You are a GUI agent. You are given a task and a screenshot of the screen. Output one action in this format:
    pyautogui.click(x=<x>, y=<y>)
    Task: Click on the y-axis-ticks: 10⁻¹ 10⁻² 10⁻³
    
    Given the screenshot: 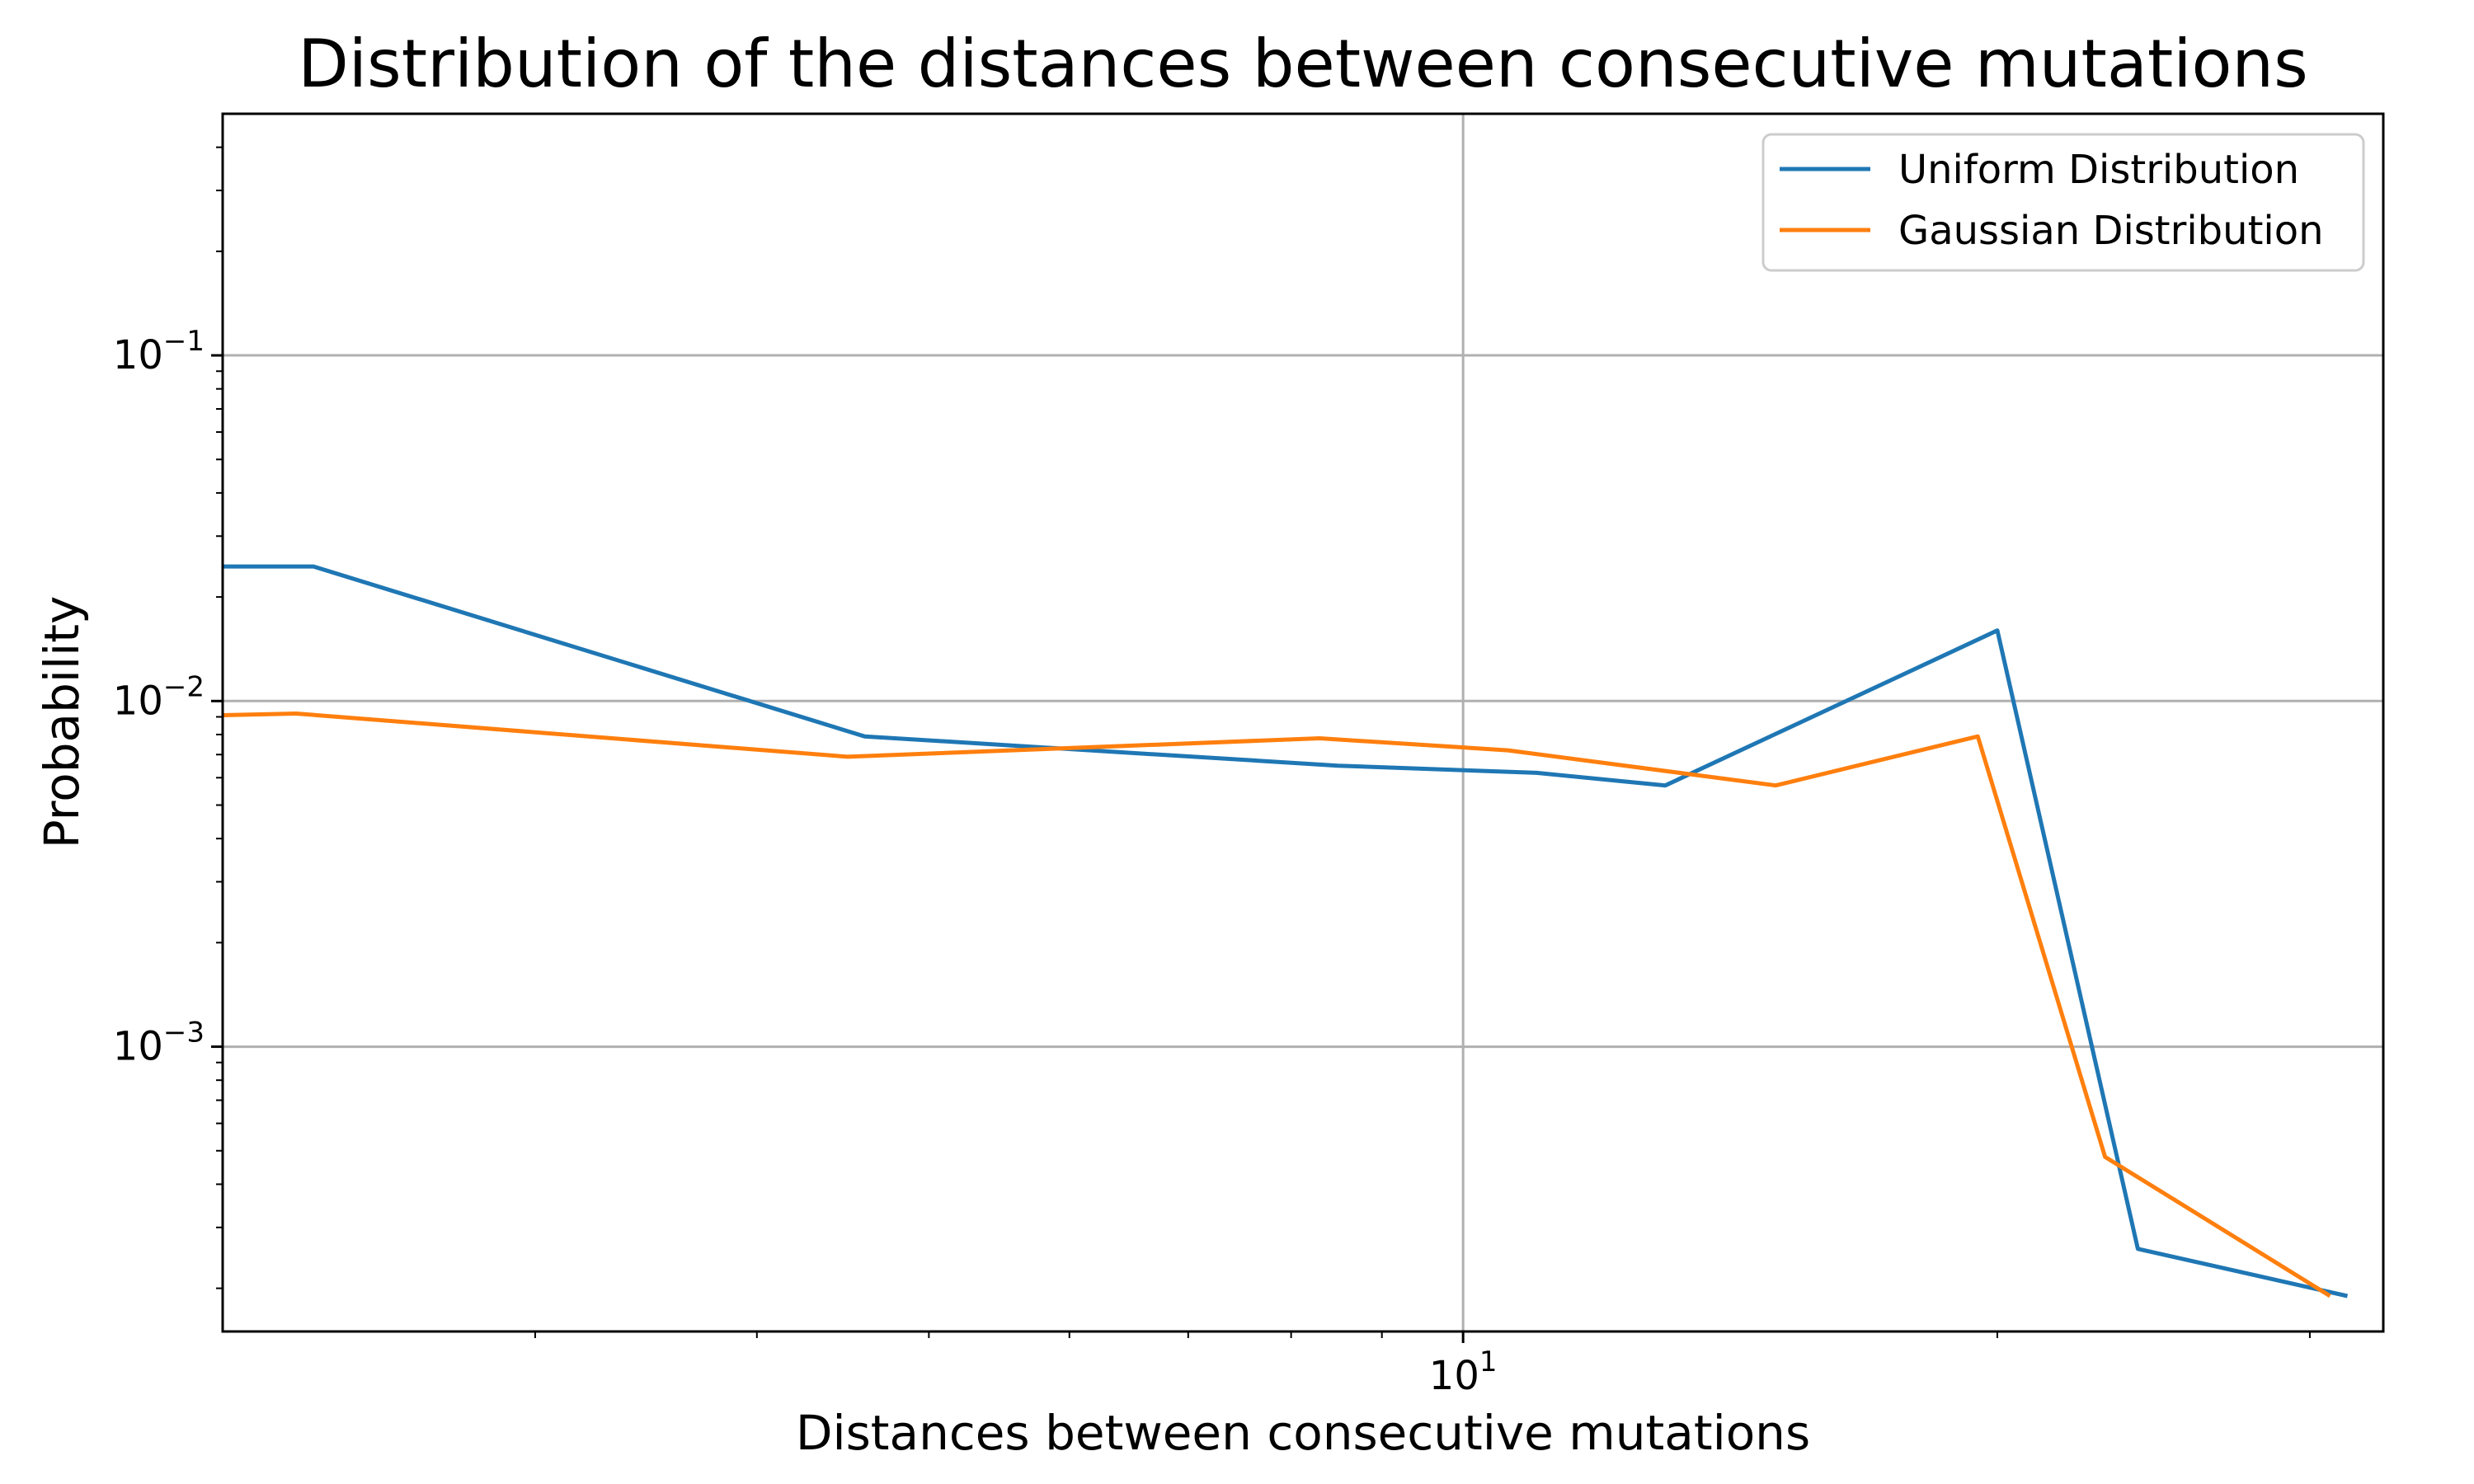 What is the action you would take?
    pyautogui.click(x=168, y=697)
    